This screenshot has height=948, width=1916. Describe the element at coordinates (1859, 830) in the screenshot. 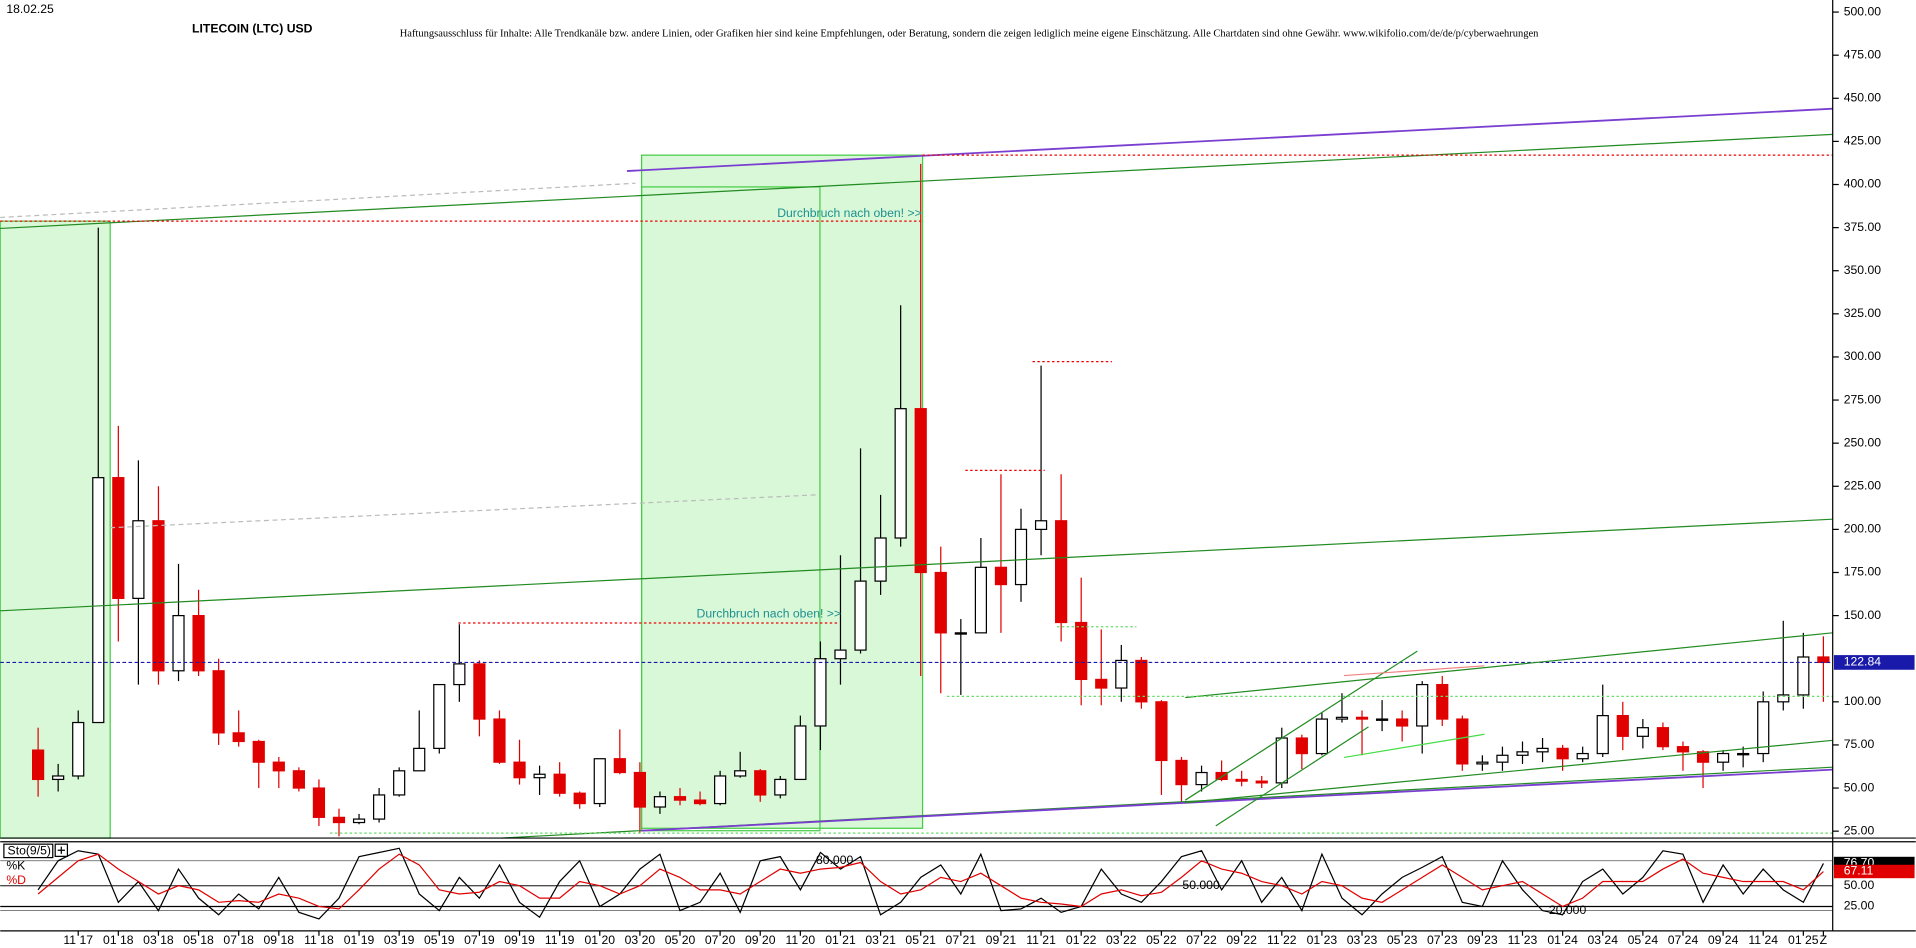

I see `y-tick-label: 25.00` at that location.